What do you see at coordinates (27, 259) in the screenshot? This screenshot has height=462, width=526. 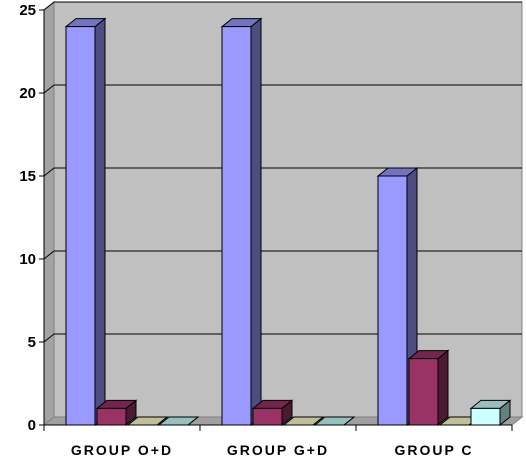 I see `y-tick-label: 10` at bounding box center [27, 259].